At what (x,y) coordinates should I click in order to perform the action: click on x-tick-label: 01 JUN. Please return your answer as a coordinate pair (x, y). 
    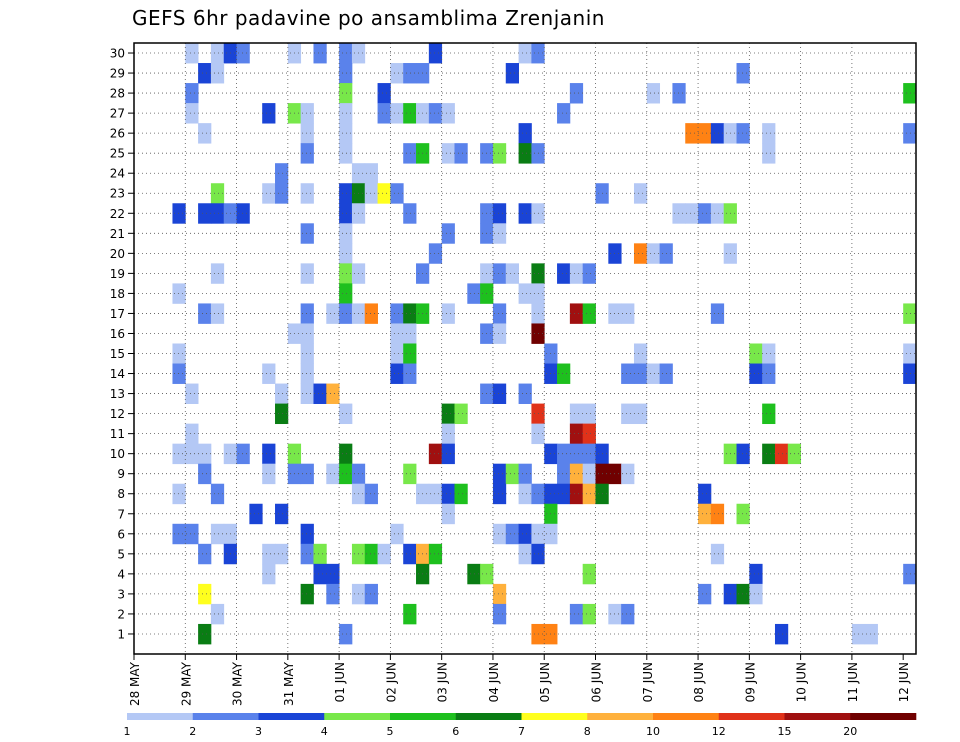
    Looking at the image, I should click on (340, 682).